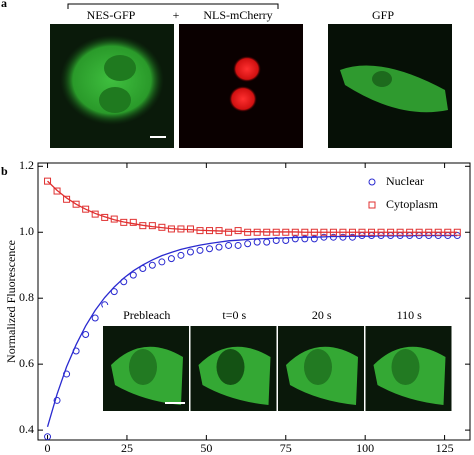  I want to click on y-tick-label: 0.8, so click(26, 297).